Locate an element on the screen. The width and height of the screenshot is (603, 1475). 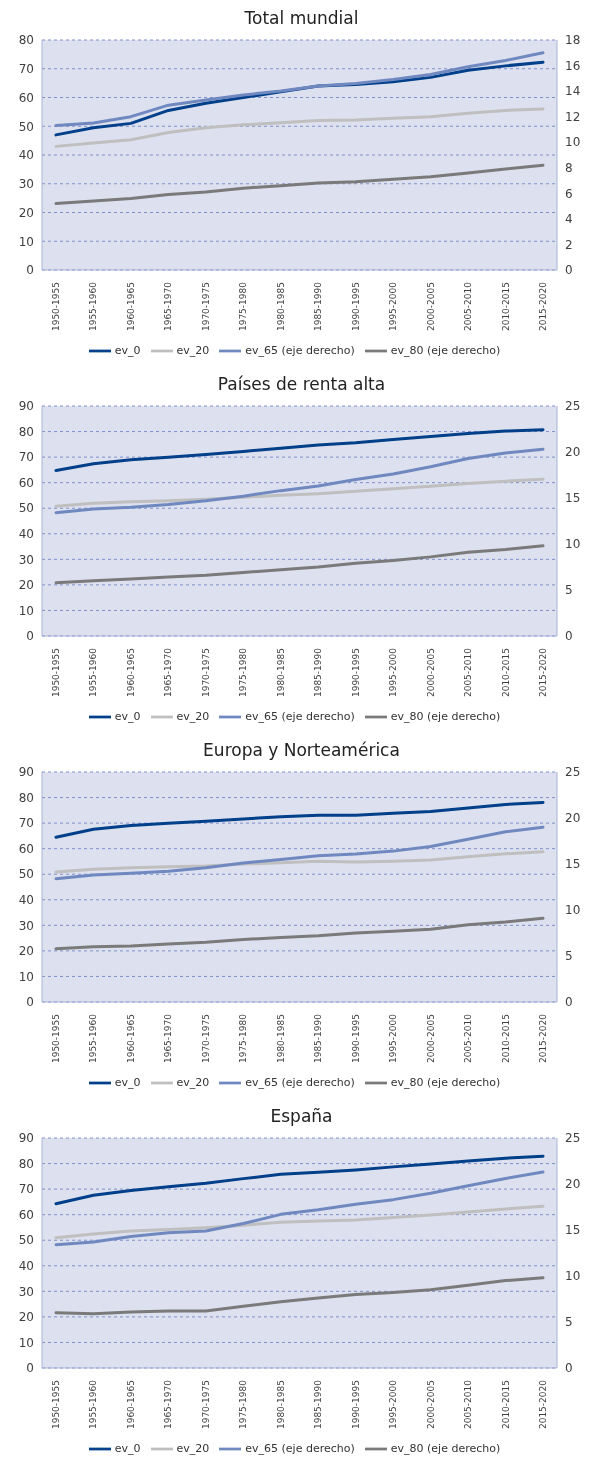
y2-tick-label: 16 is located at coordinates (573, 65).